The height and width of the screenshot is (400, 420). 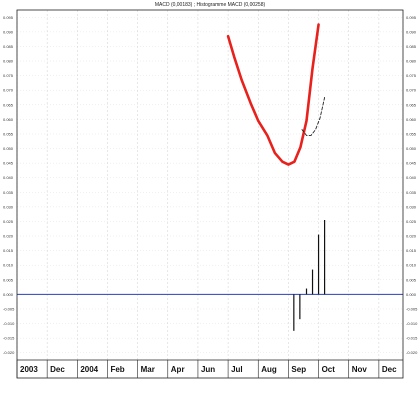 I want to click on y-tick-label-left: 0.010, so click(x=8, y=265).